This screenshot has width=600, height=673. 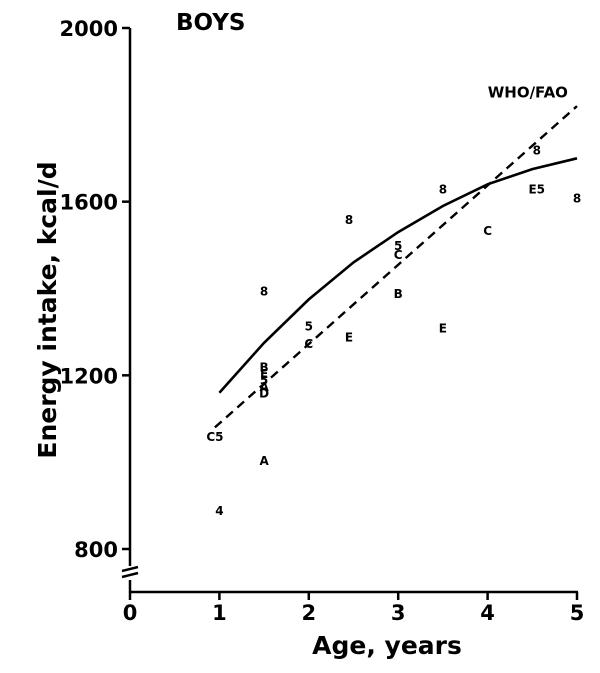 I want to click on x-tick-label: 3, so click(x=398, y=613).